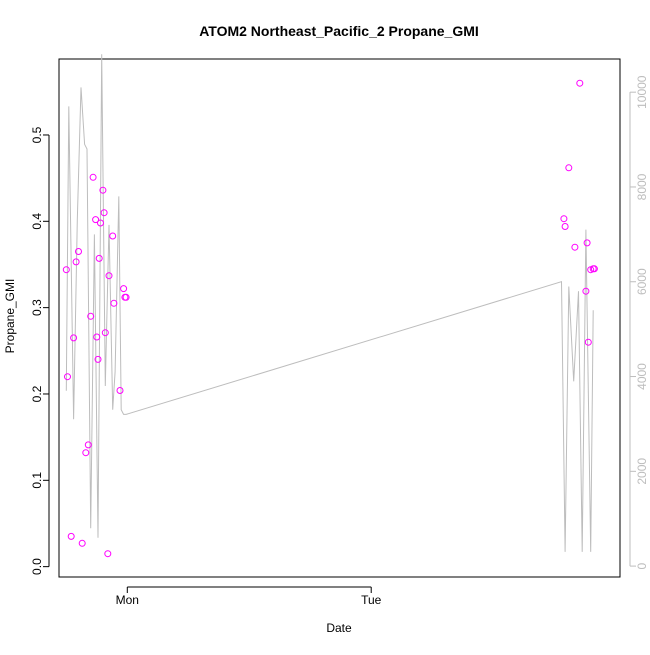  I want to click on y-tick-label: 0.1, so click(37, 480).